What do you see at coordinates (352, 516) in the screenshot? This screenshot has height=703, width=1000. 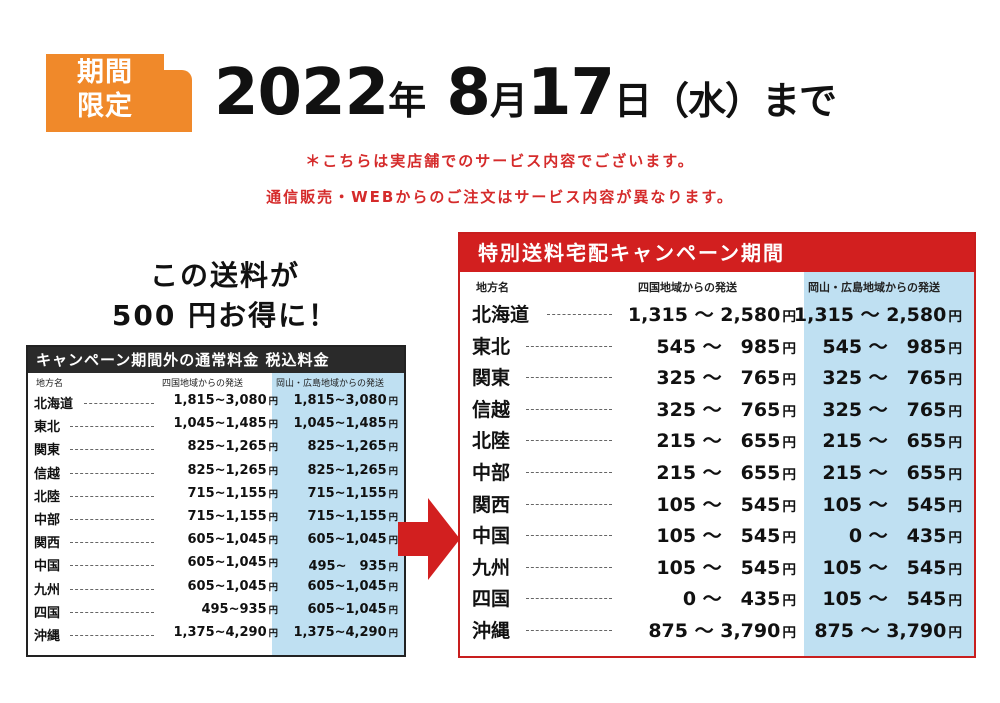 I see `okayama-price: 715~1,155 円` at bounding box center [352, 516].